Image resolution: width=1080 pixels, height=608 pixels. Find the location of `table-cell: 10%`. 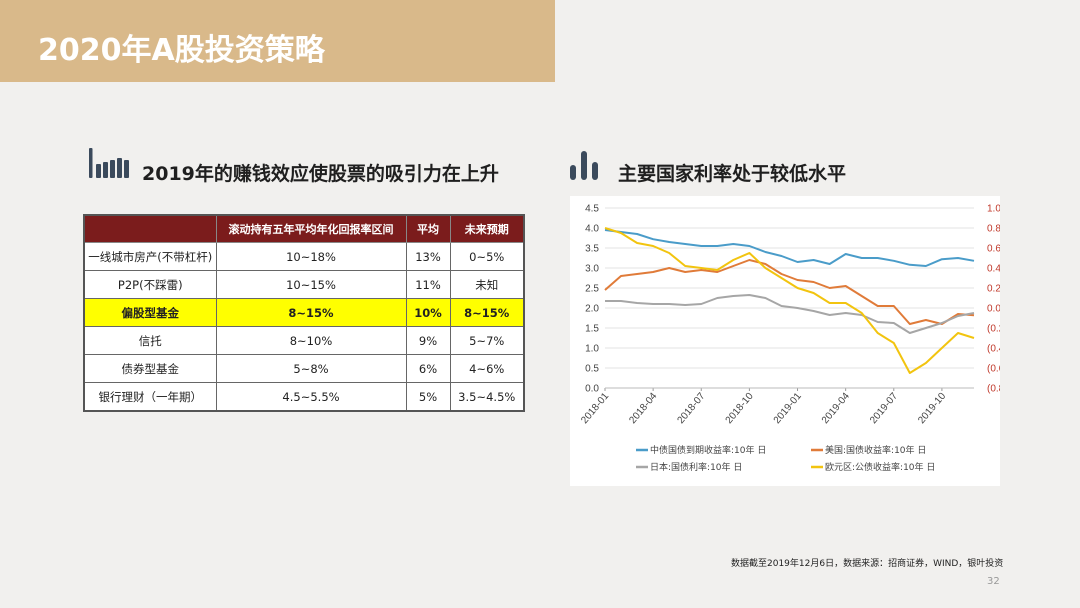

table-cell: 10% is located at coordinates (428, 312).